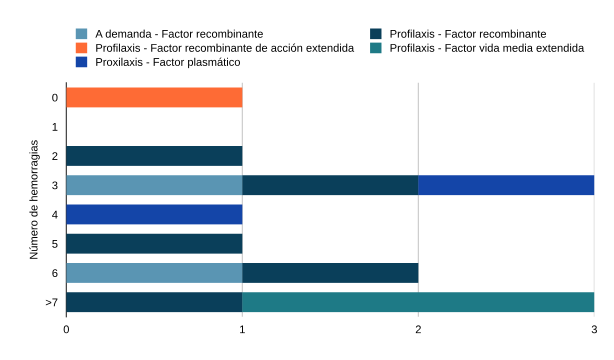 This screenshot has width=614, height=360. Describe the element at coordinates (55, 127) in the screenshot. I see `y-tick-label: 1` at that location.